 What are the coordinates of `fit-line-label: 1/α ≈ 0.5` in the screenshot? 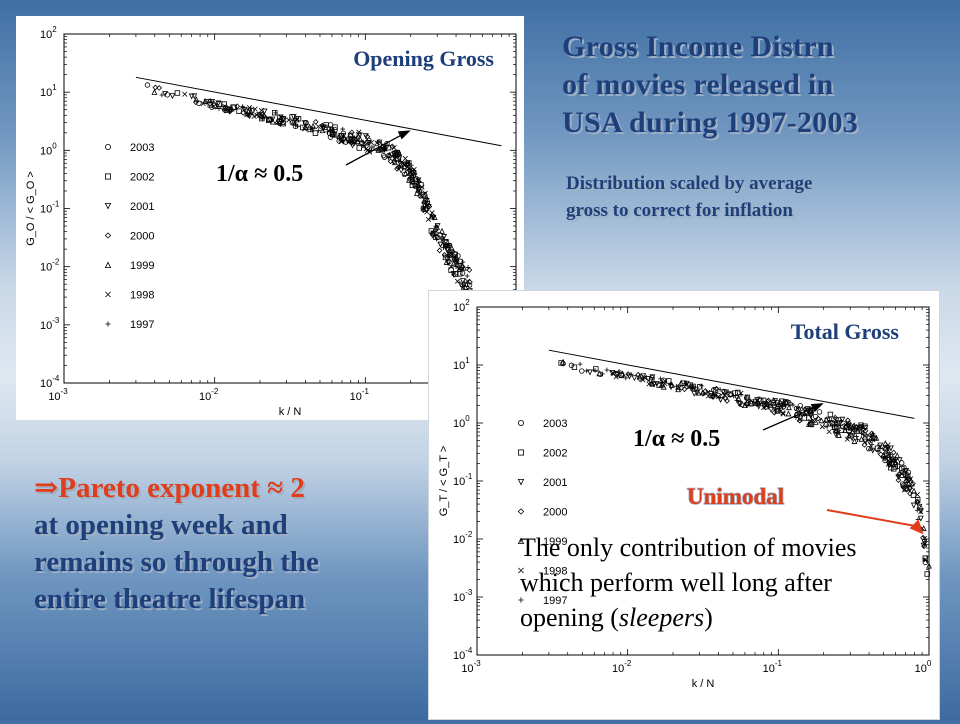 It's located at (259, 174).